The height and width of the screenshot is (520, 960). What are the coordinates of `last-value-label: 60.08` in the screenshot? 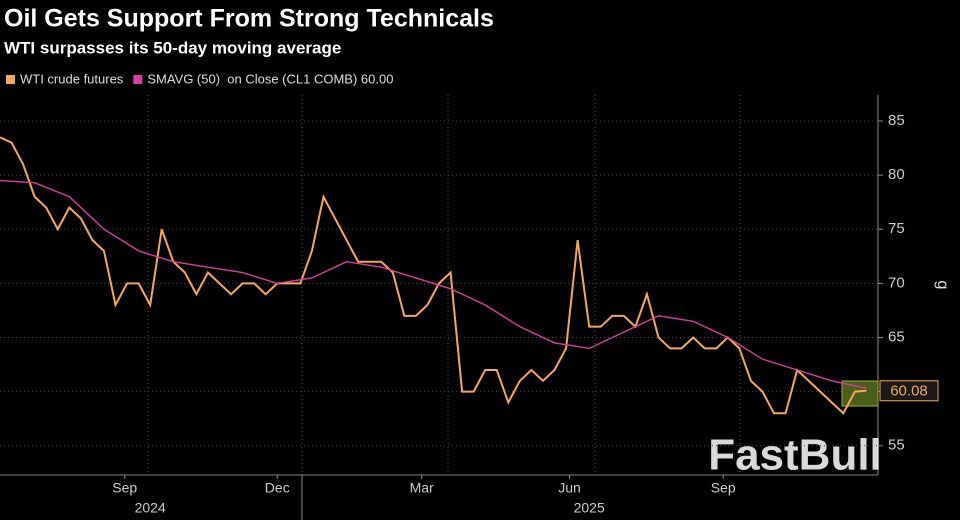 It's located at (909, 391).